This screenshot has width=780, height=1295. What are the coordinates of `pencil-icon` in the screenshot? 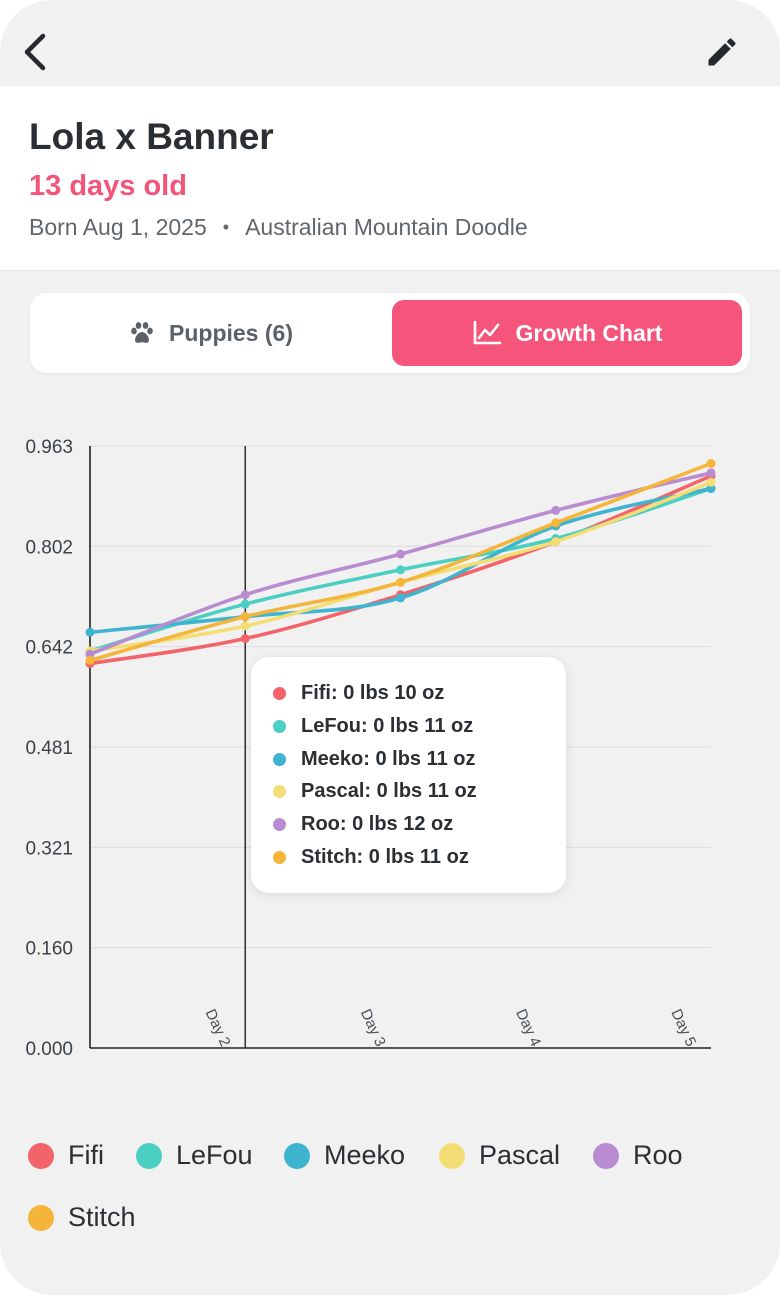 It's located at (722, 52).